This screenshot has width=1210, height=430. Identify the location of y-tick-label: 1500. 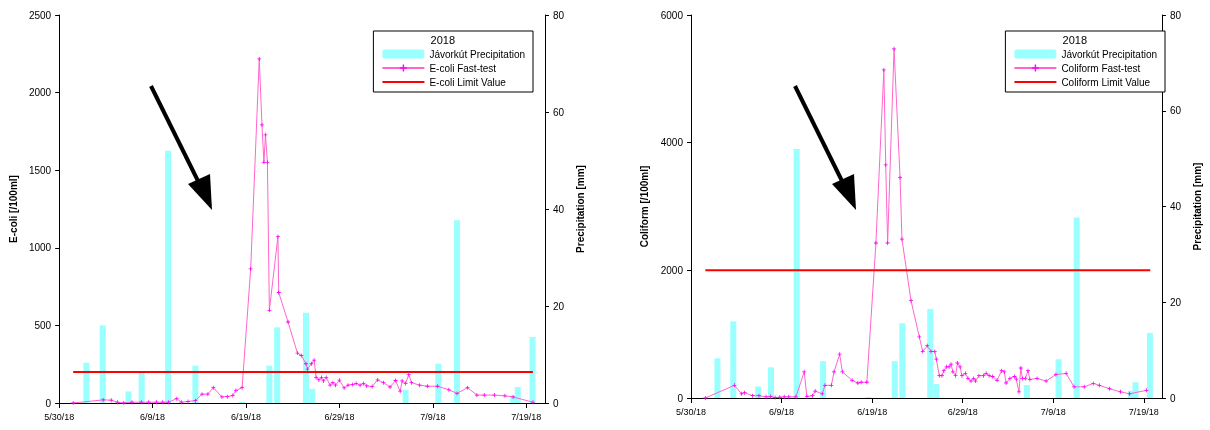
(40, 170).